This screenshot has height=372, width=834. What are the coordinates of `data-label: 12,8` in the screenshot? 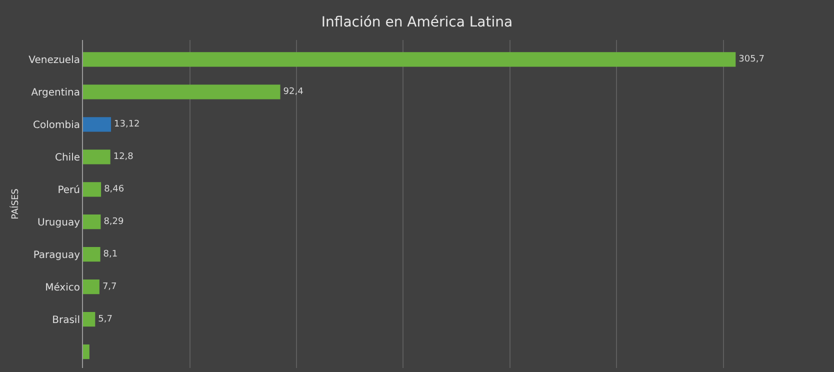 It's located at (123, 157).